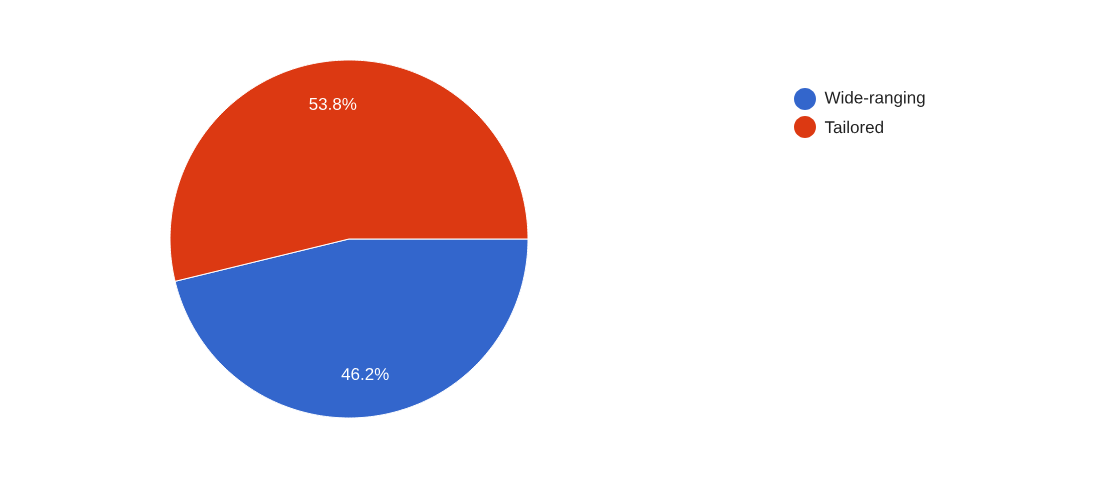  I want to click on data-label: 53.8%, so click(333, 103).